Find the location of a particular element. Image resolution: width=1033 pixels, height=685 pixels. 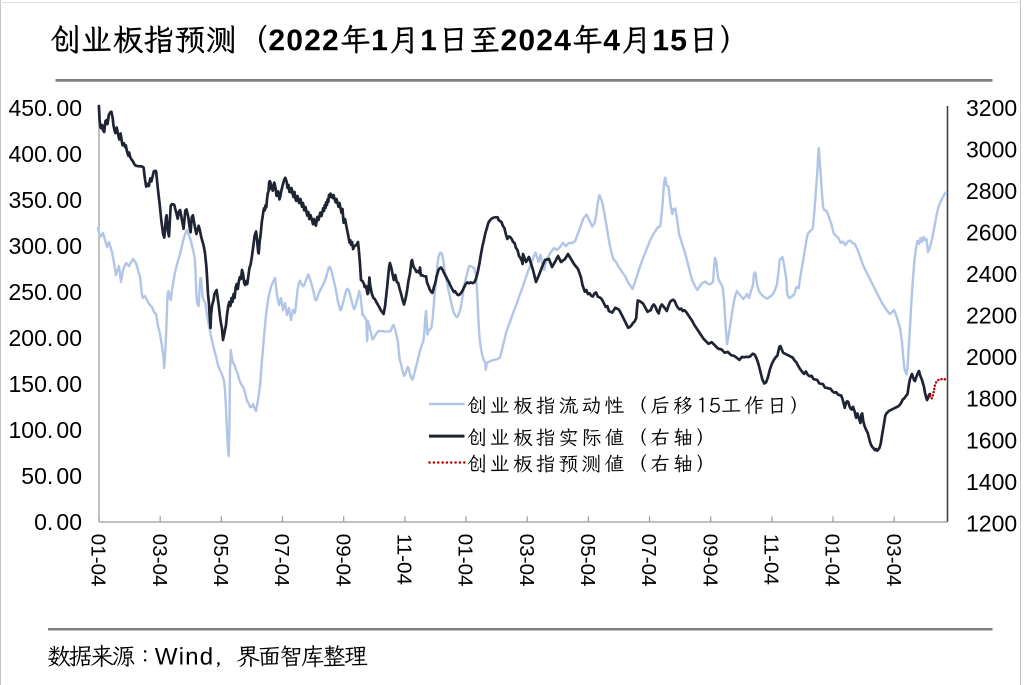

svg-text: 200 is located at coordinates (28, 338).